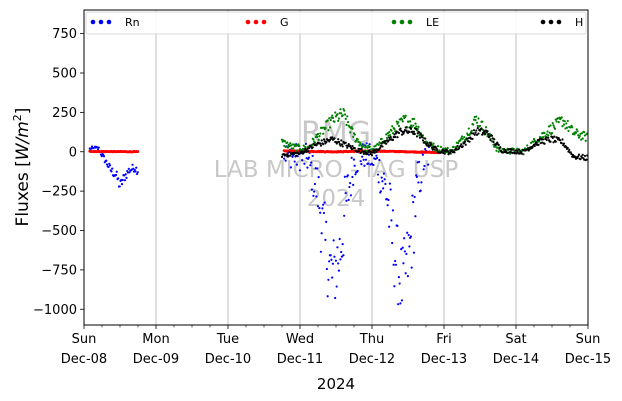 The width and height of the screenshot is (622, 401). Describe the element at coordinates (372, 359) in the screenshot. I see `x-tick-date: Dec-12` at that location.